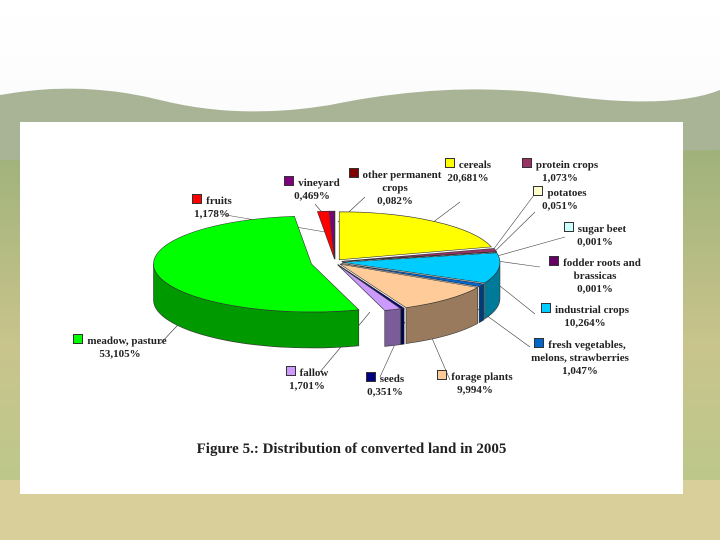 The height and width of the screenshot is (540, 720). I want to click on slice-value: 1,701%, so click(307, 386).